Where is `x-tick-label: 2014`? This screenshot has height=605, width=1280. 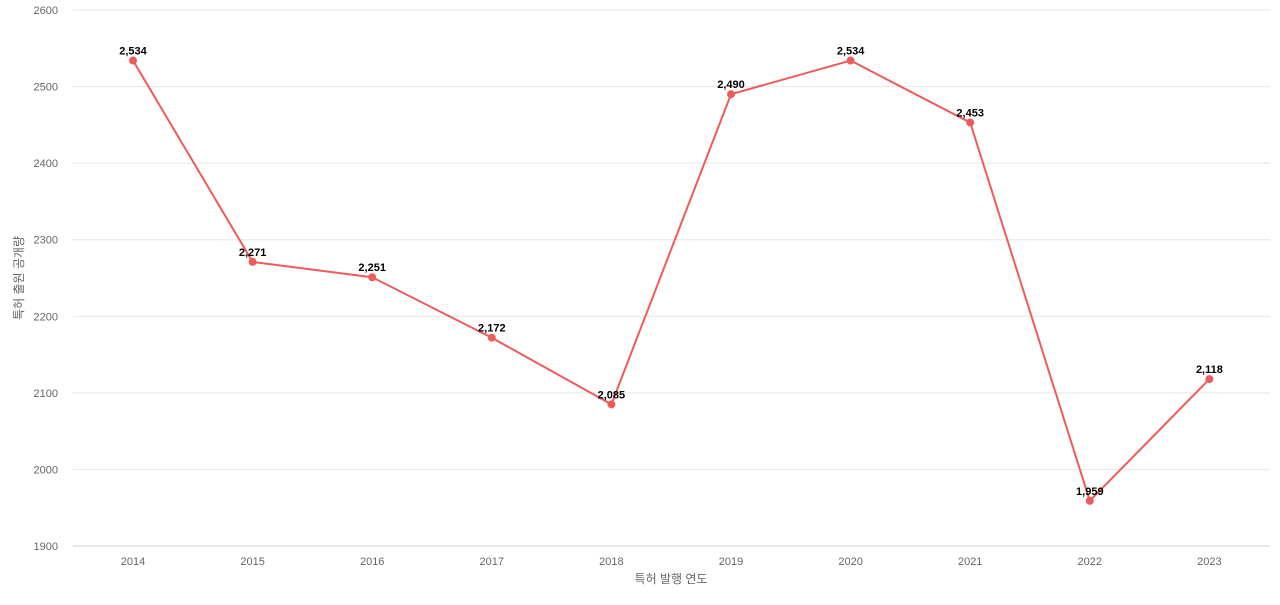
x-tick-label: 2014 is located at coordinates (133, 562).